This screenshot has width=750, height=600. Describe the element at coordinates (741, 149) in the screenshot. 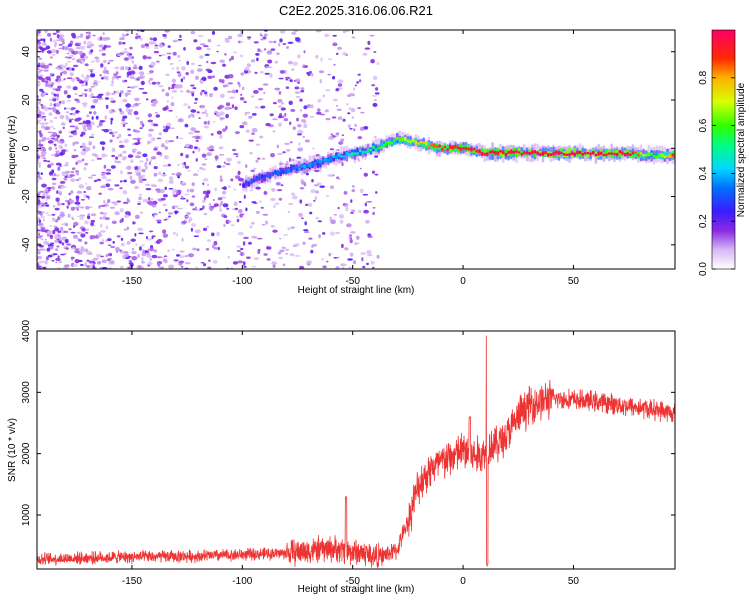

I see `colorbar-label: Normalized spectral amplitude` at that location.